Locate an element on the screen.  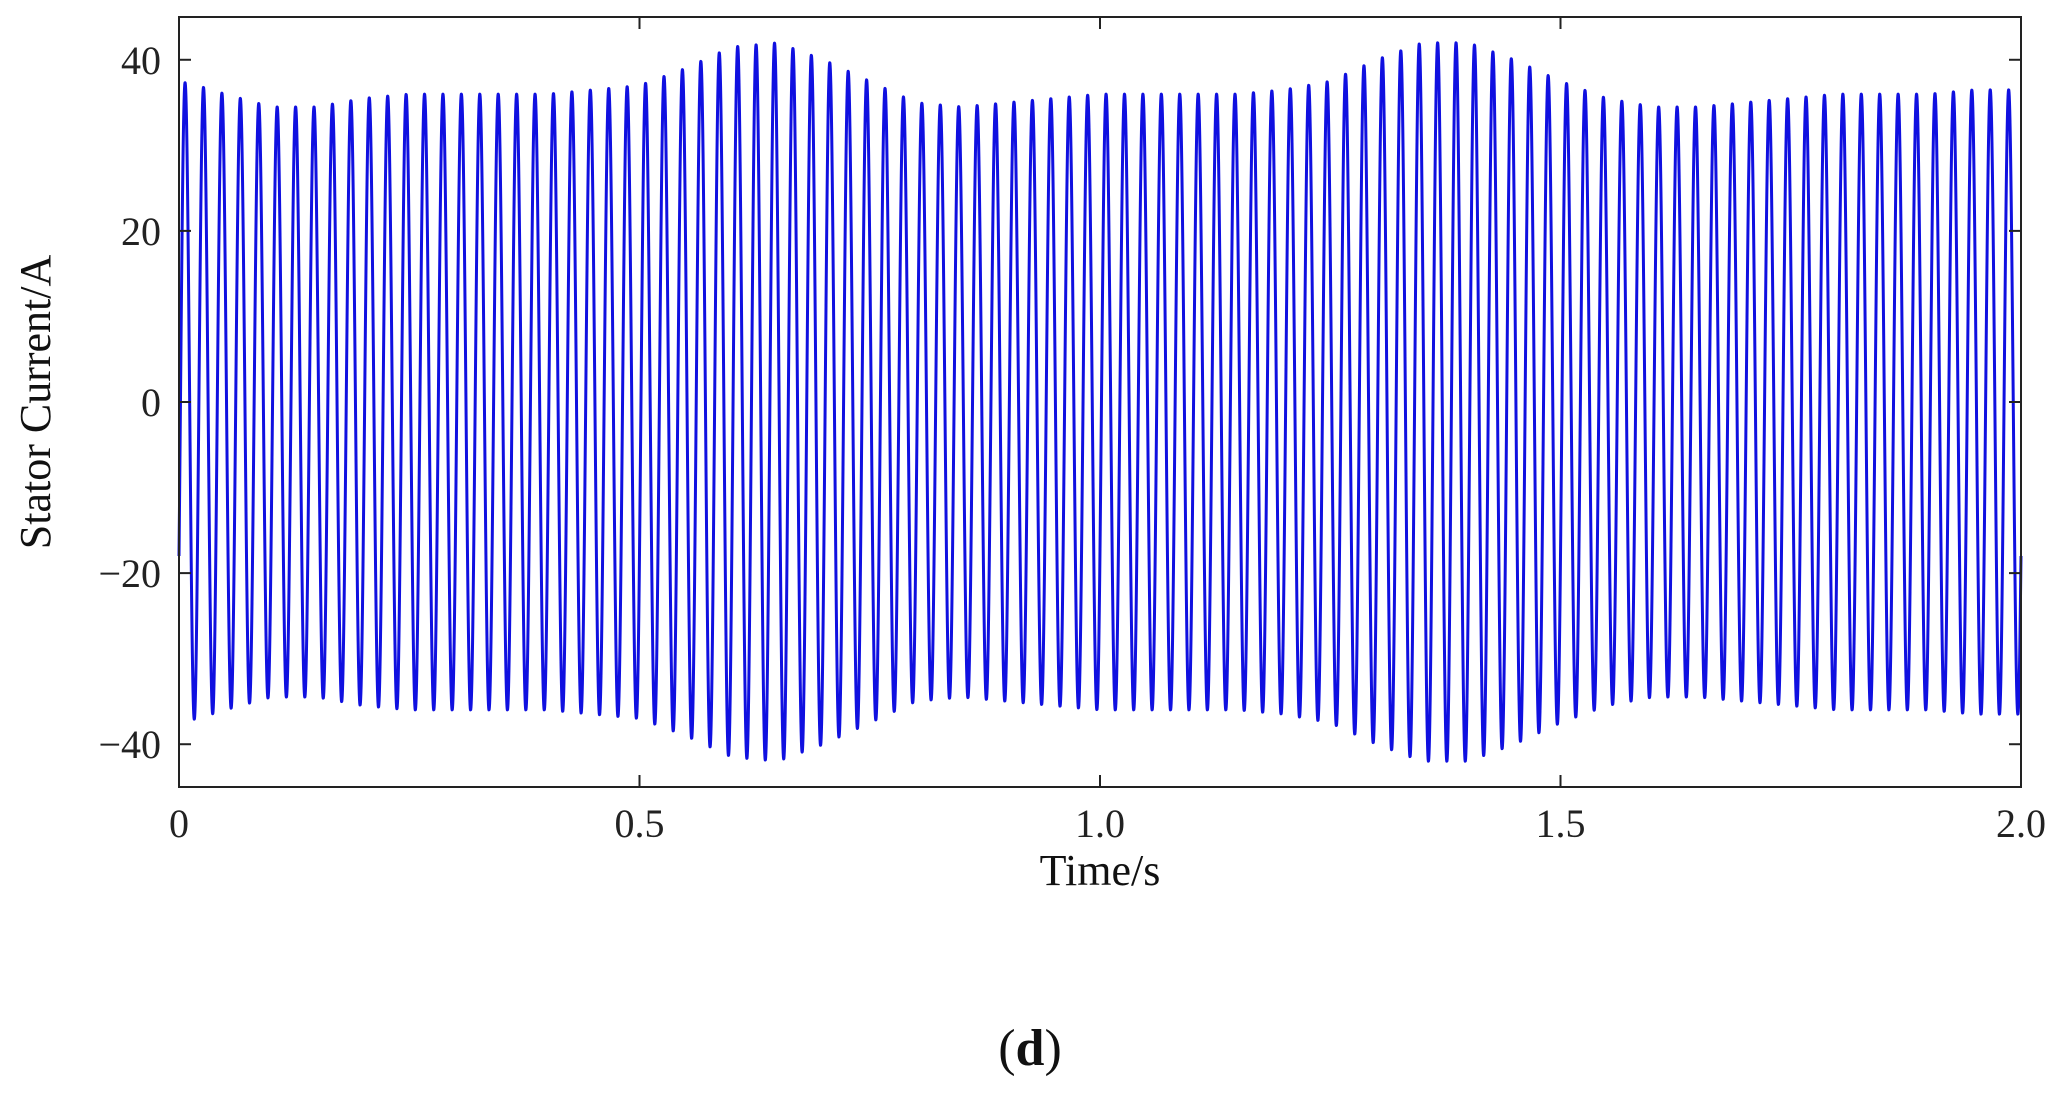
x-tick-label: 0.5 is located at coordinates (640, 823).